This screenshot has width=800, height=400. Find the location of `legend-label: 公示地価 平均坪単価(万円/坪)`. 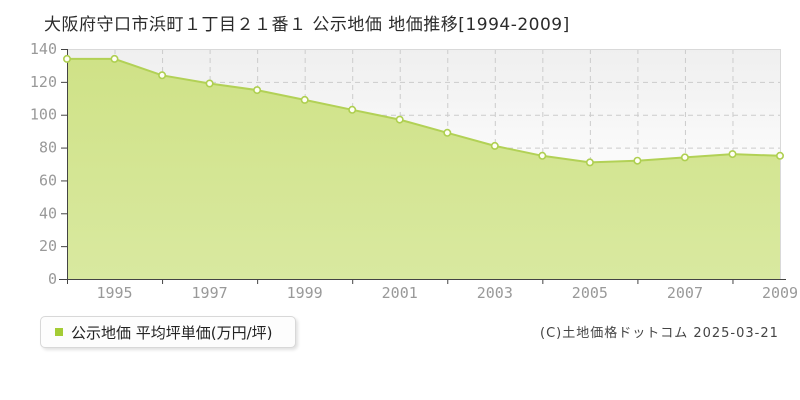

legend-label: 公示地価 平均坪単価(万円/坪) is located at coordinates (172, 332).